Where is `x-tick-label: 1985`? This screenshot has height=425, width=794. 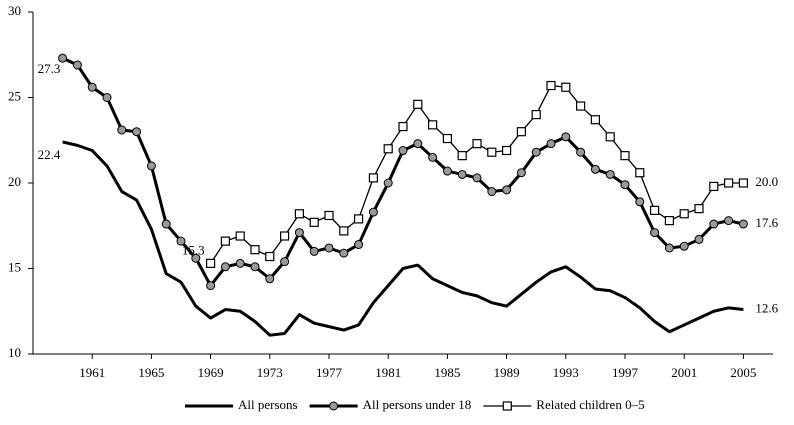
x-tick-label: 1985 is located at coordinates (447, 372).